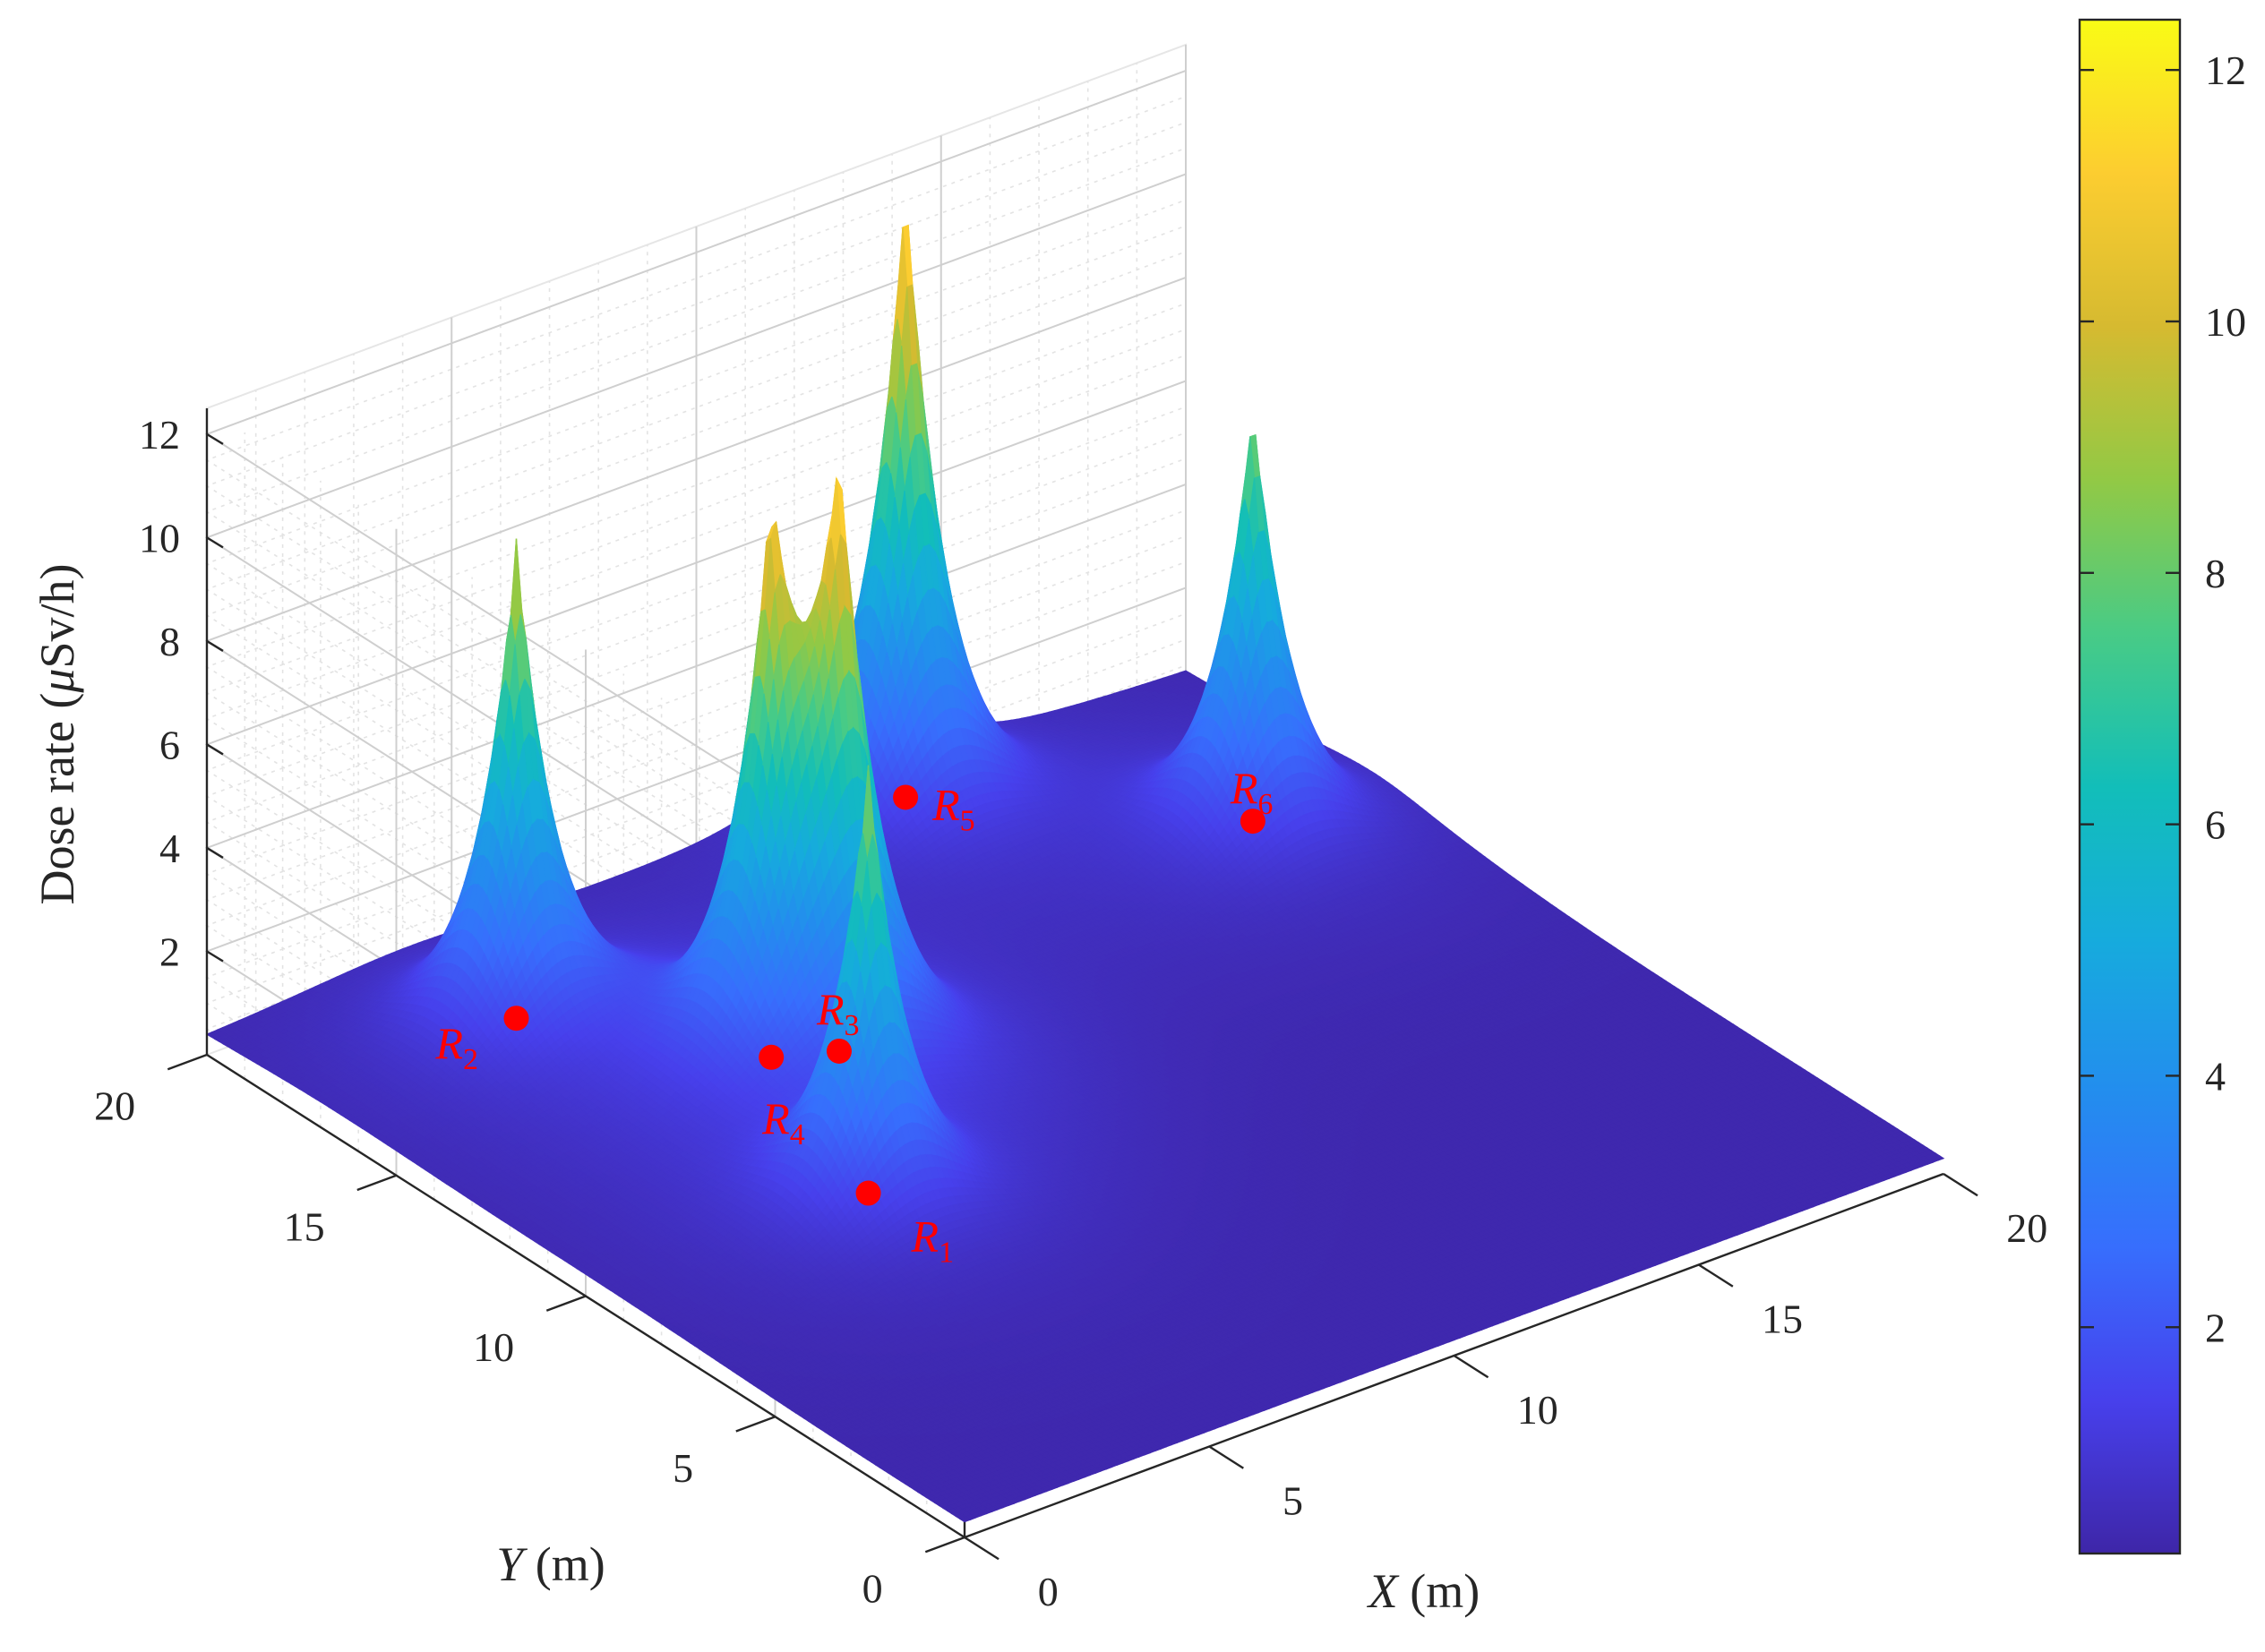 The height and width of the screenshot is (1652, 2265). I want to click on y-tick-label: 5, so click(683, 1468).